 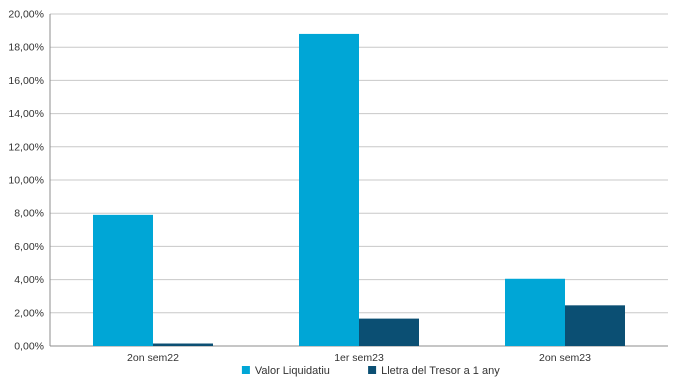 I want to click on y-tick-label: 20,00%, so click(x=26, y=15).